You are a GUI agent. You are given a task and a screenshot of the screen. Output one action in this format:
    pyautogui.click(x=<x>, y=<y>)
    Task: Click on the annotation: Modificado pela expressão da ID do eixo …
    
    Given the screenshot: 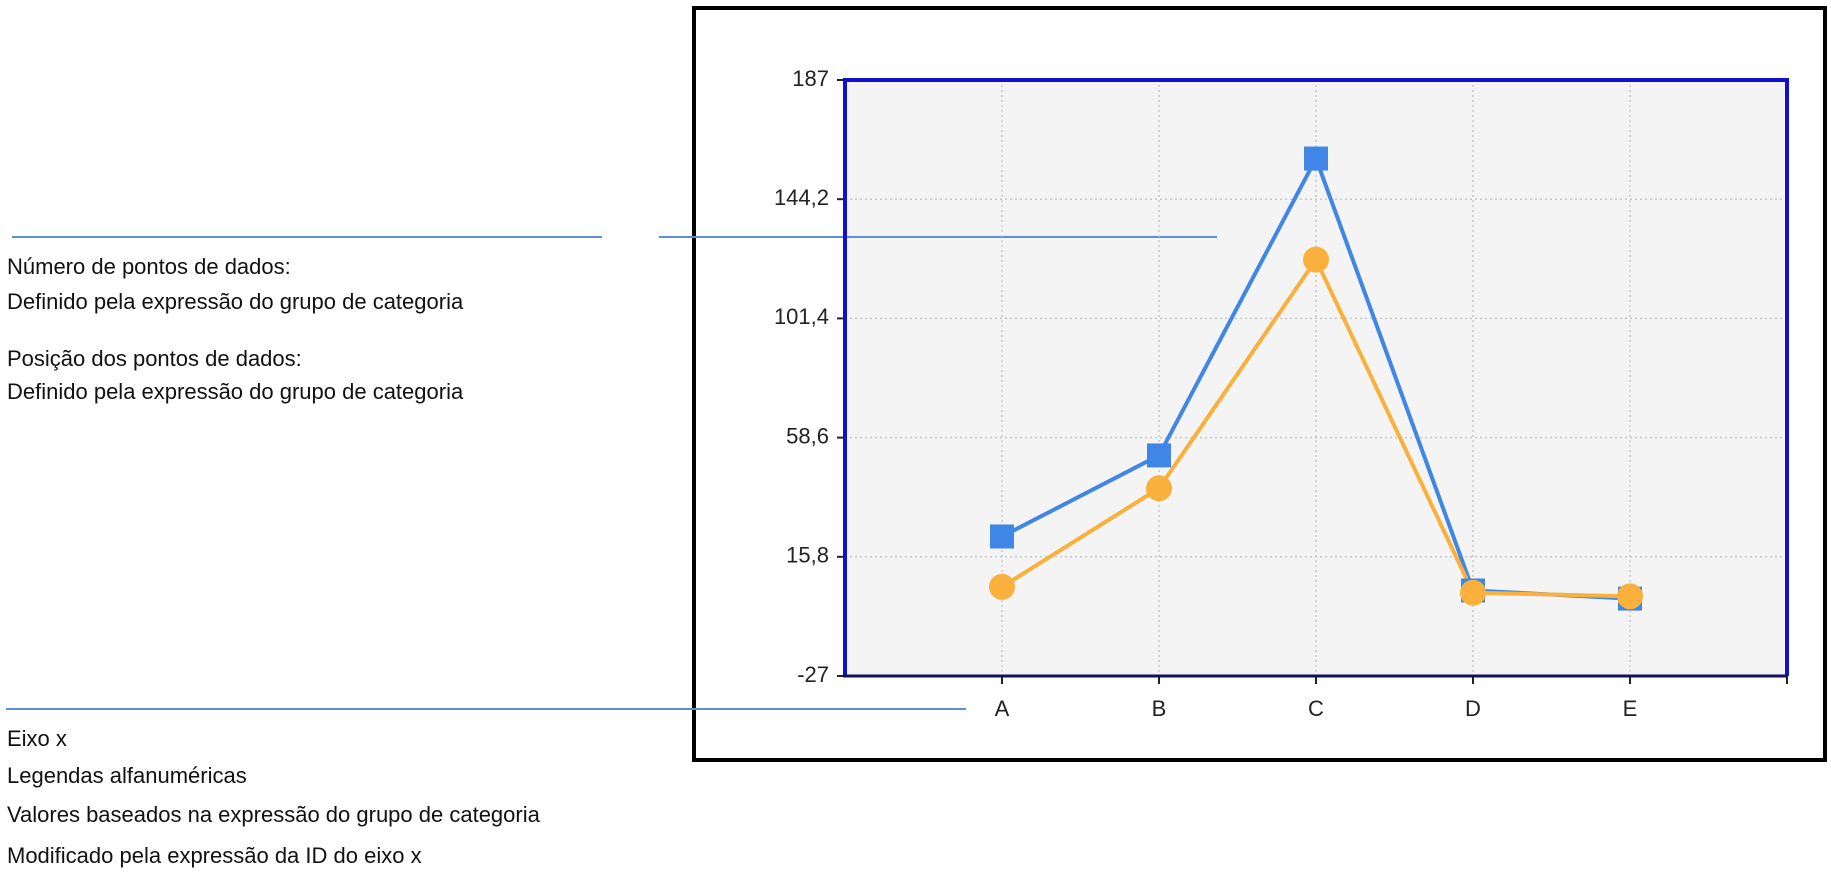 What is the action you would take?
    pyautogui.click(x=214, y=855)
    